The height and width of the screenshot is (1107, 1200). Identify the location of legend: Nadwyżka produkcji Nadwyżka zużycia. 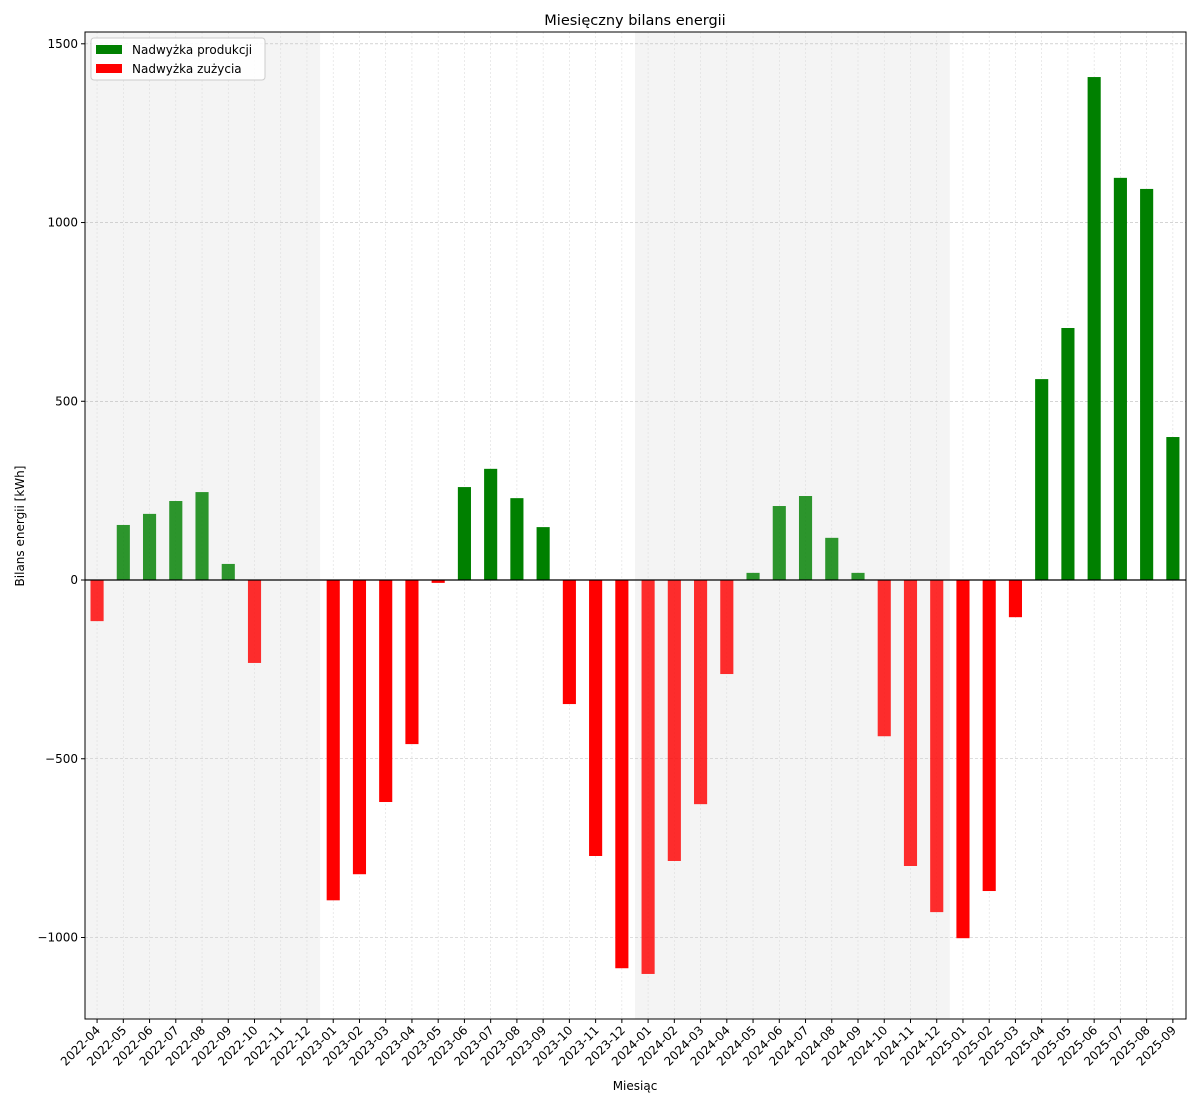
(178, 59).